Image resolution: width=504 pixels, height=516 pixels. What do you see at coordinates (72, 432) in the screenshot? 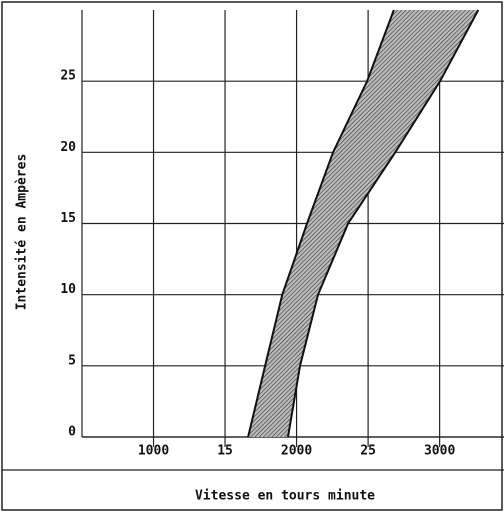
I see `y-tick-label: 0` at bounding box center [72, 432].